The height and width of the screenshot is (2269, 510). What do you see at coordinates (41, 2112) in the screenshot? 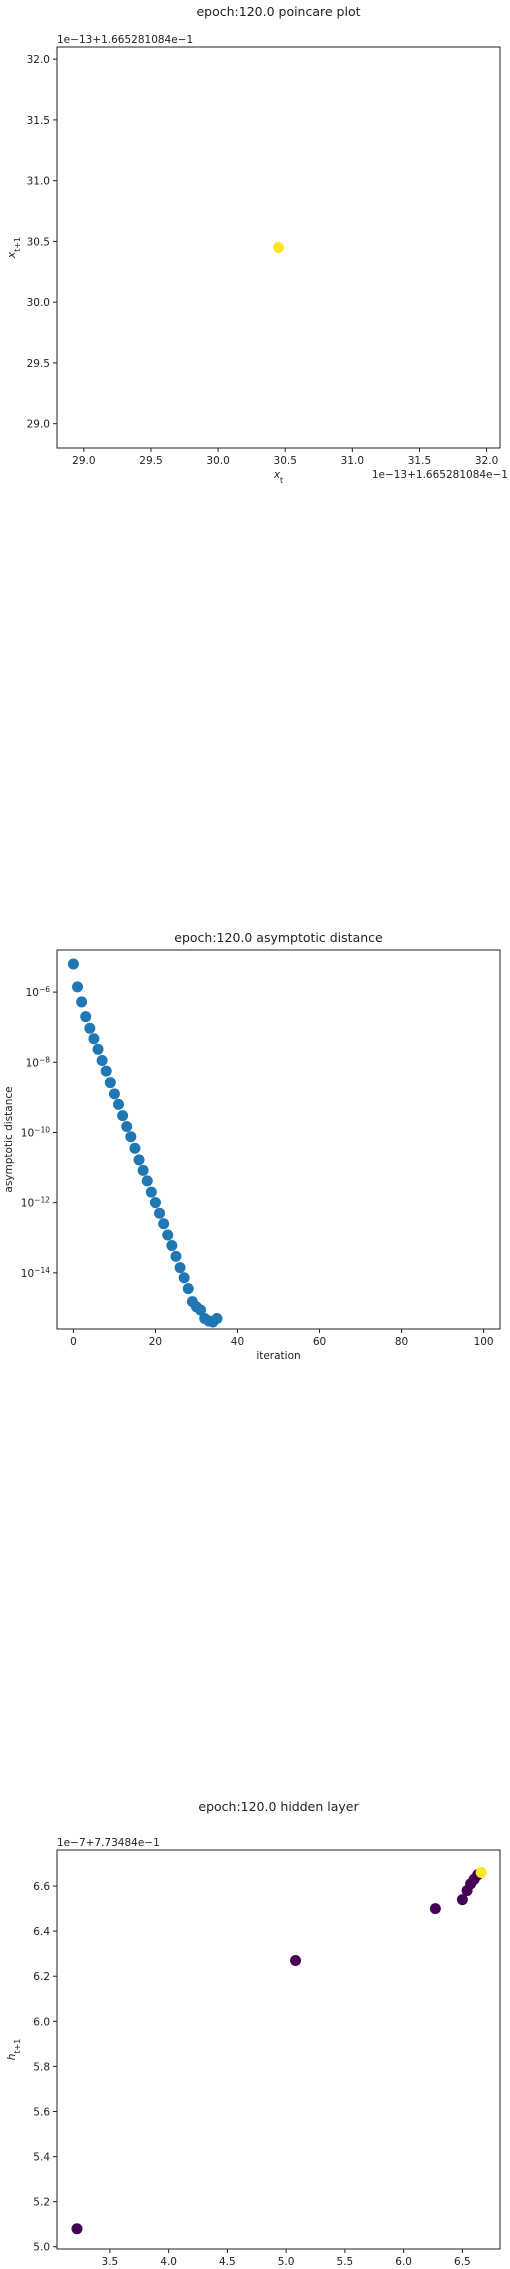
I see `y-tick-label: 5.6` at bounding box center [41, 2112].